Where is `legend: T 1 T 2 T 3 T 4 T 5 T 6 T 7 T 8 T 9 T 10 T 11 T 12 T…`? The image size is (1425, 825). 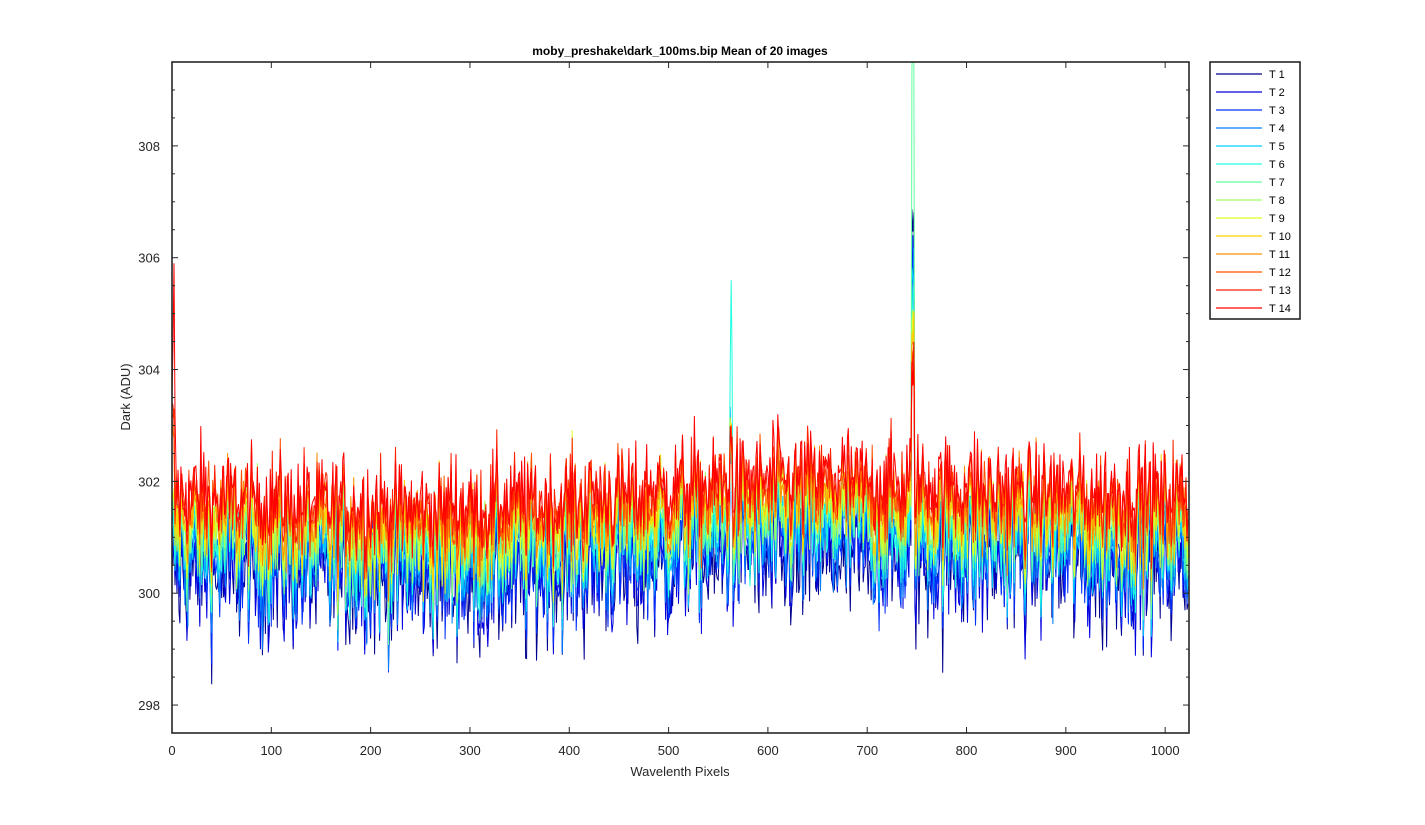 legend: T 1 T 2 T 3 T 4 T 5 T 6 T 7 T 8 T 9 T 10 T 11 T 12 T… is located at coordinates (1255, 190).